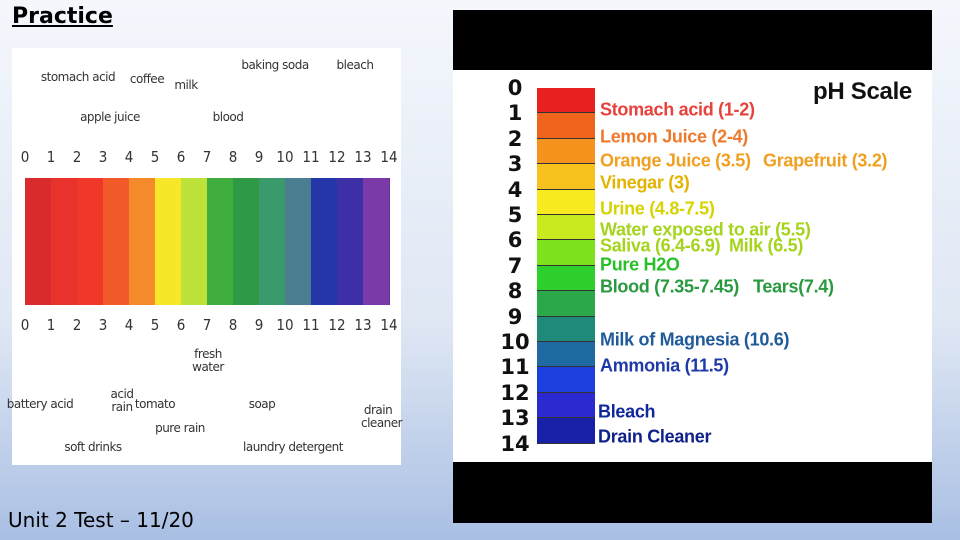  Describe the element at coordinates (793, 286) in the screenshot. I see `substance-label: Tears(7.4)` at that location.